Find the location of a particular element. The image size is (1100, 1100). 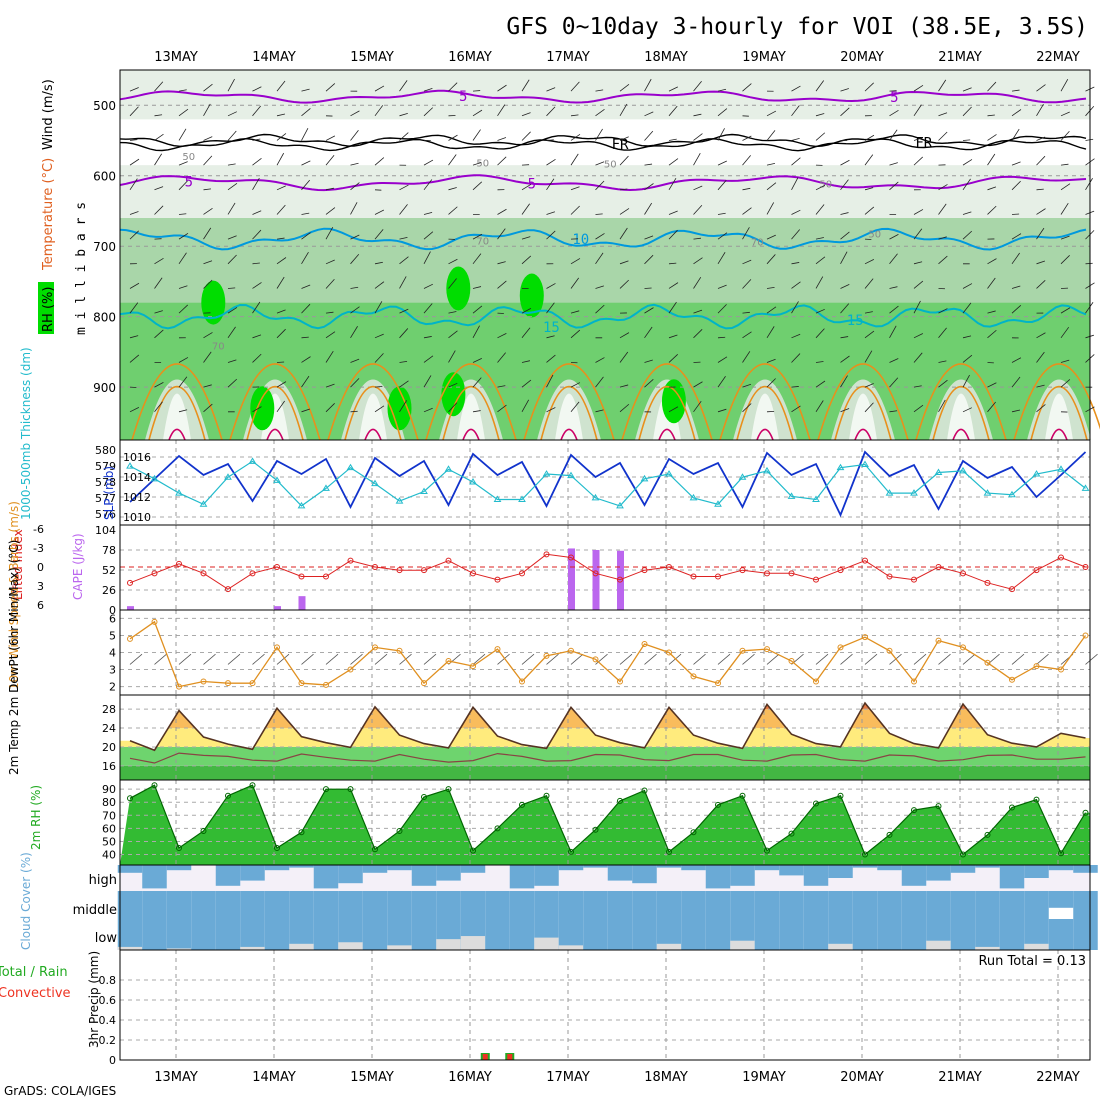

rh-tick-label: 80 is located at coordinates (109, 802).